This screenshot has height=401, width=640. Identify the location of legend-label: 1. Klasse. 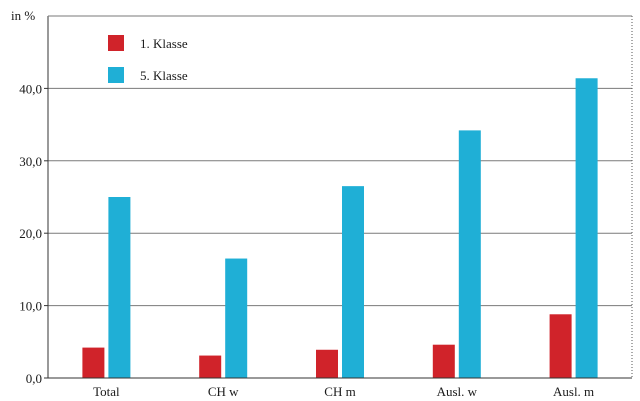
(164, 43).